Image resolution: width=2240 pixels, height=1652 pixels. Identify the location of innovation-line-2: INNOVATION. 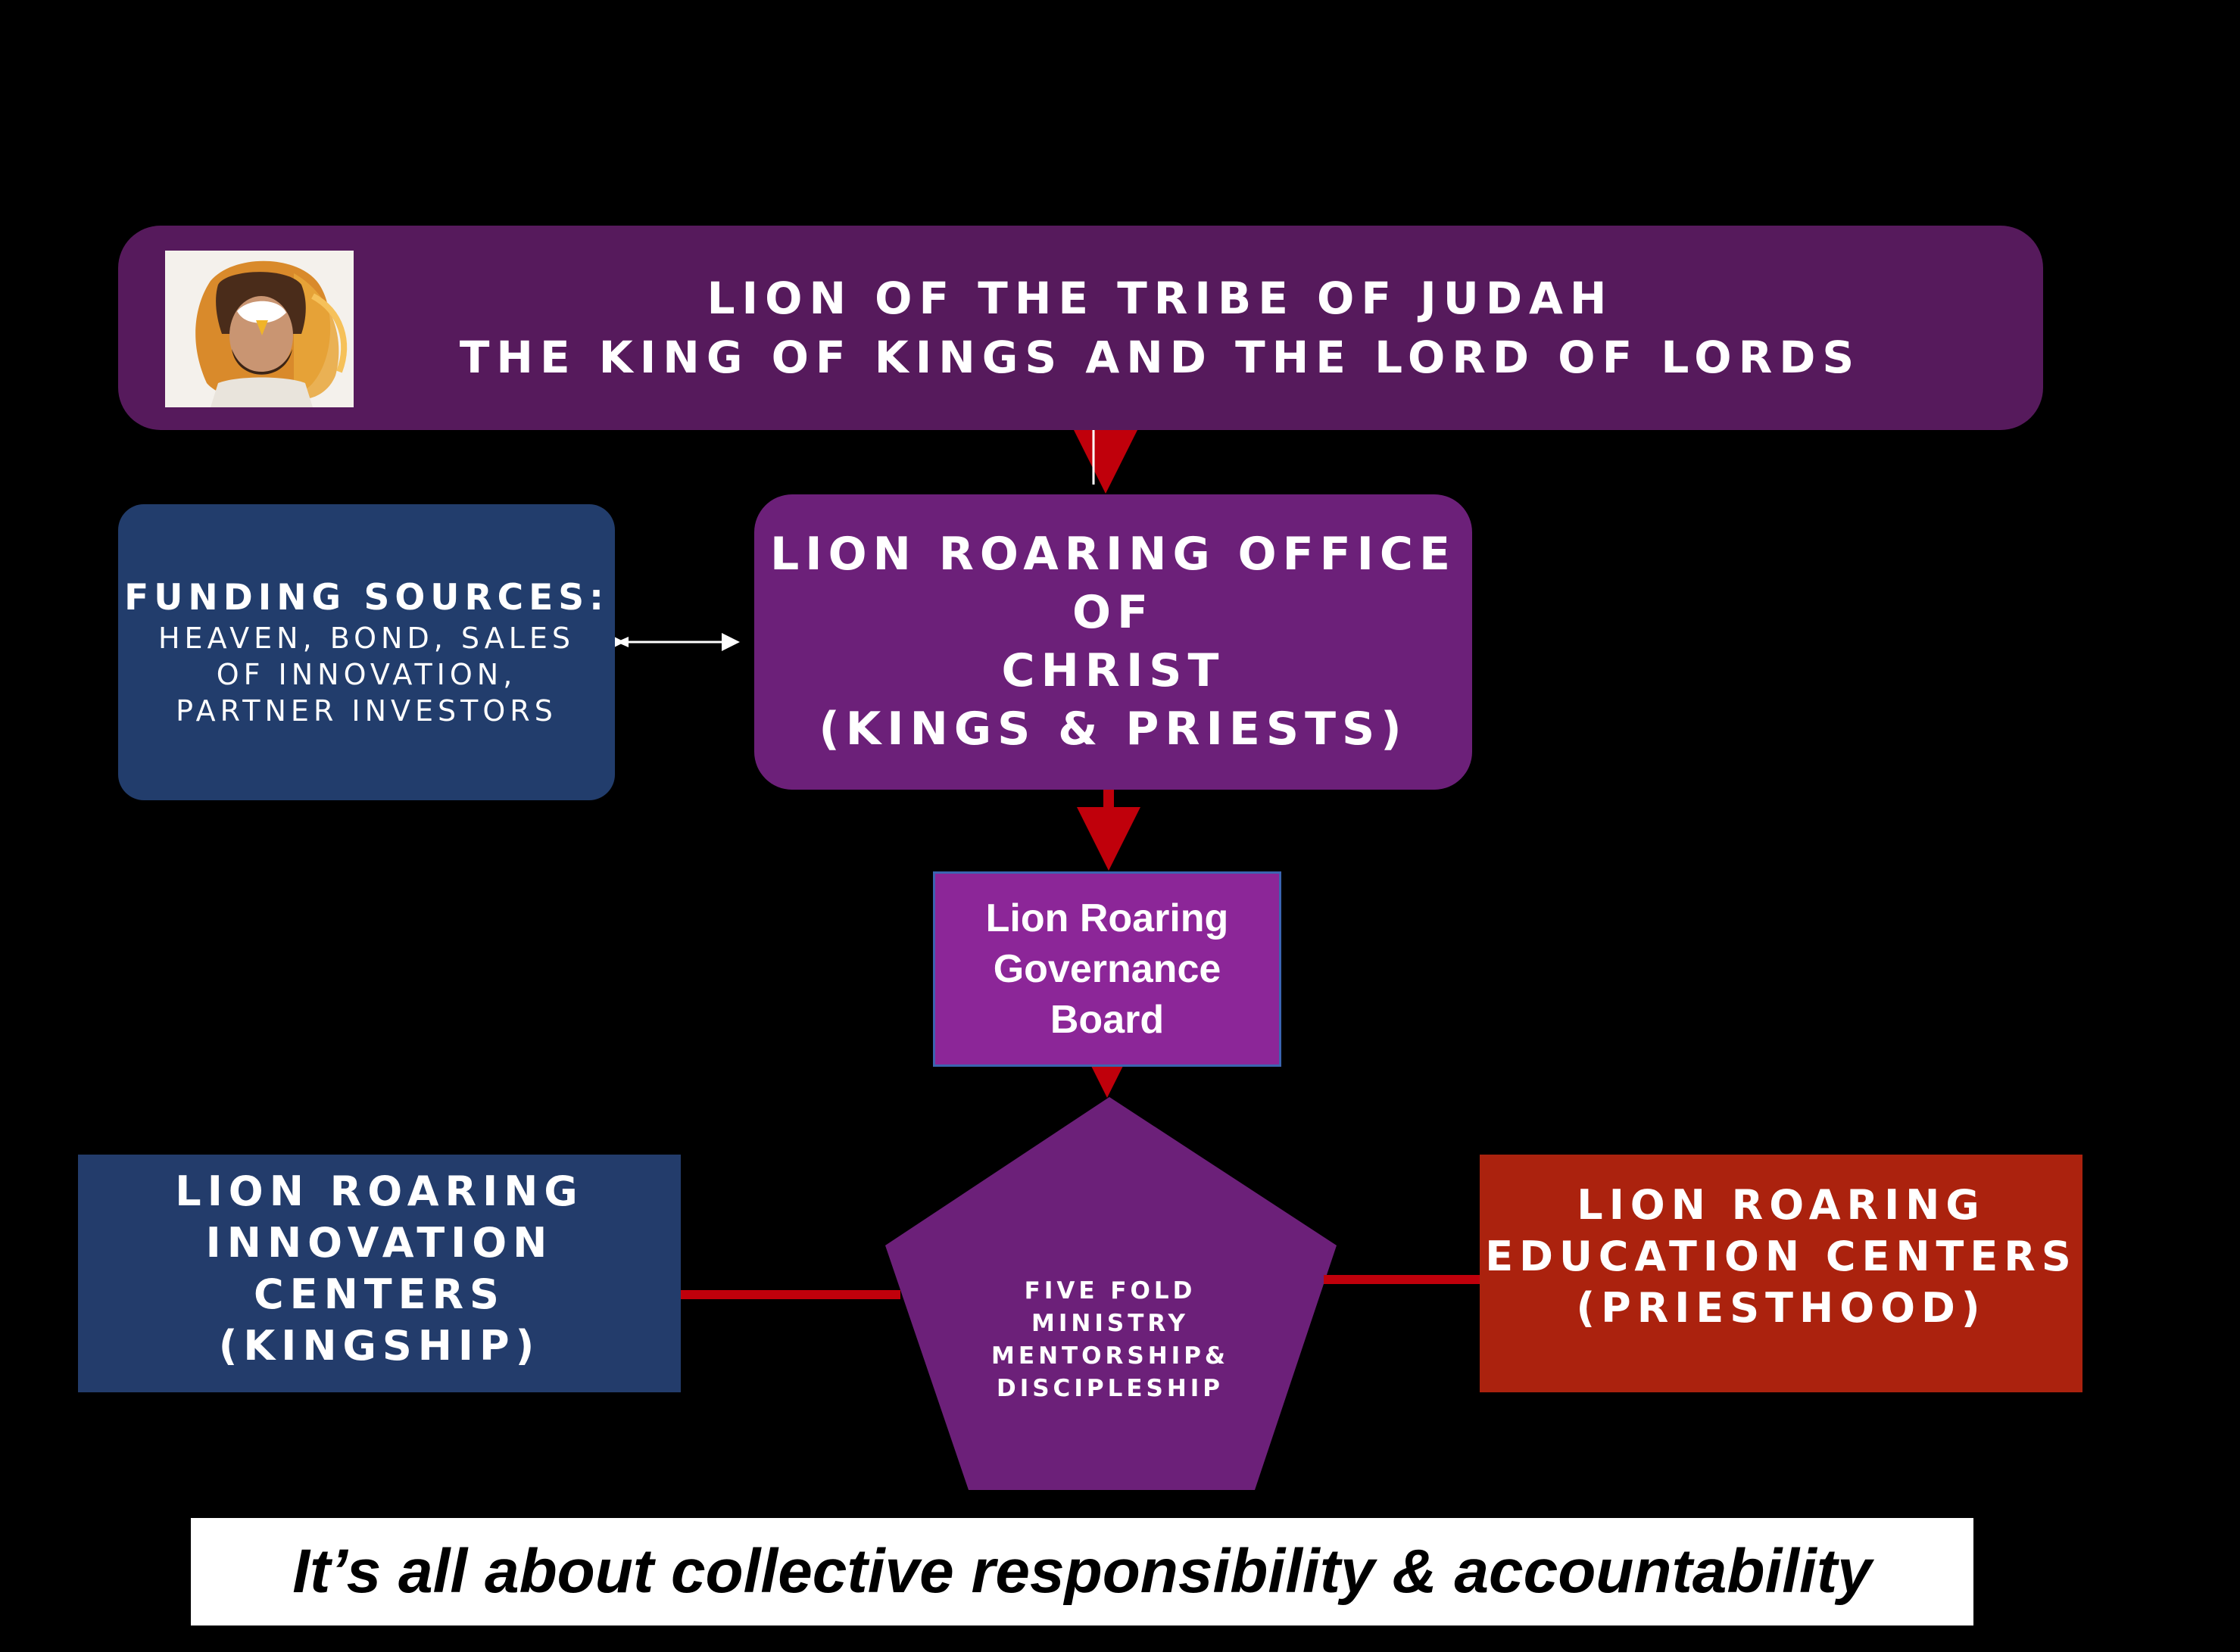
(379, 1243).